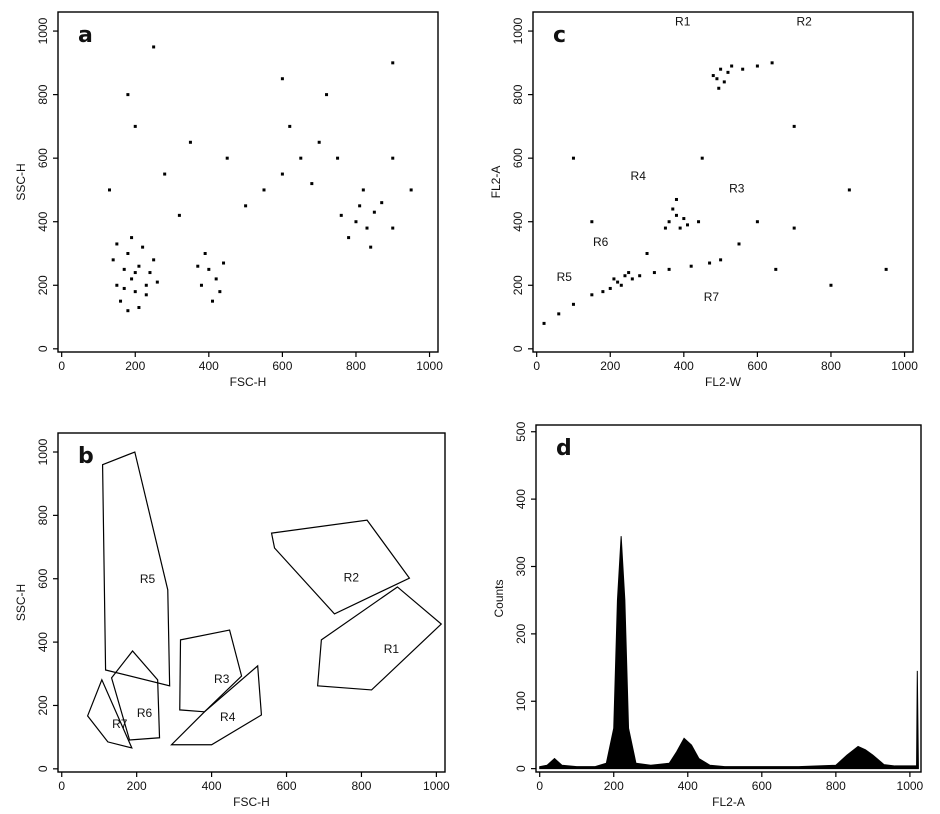 This screenshot has width=940, height=814. What do you see at coordinates (85, 35) in the screenshot?
I see `panel-letter: a` at bounding box center [85, 35].